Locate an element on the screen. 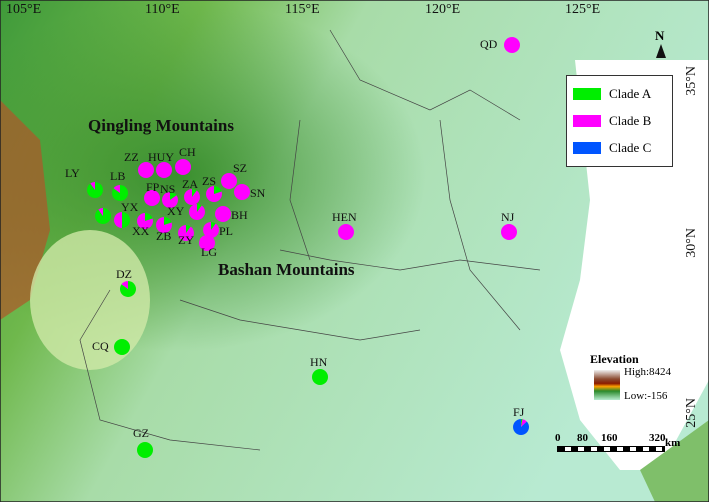 This screenshot has height=502, width=709. site-pie-XY is located at coordinates (197, 212).